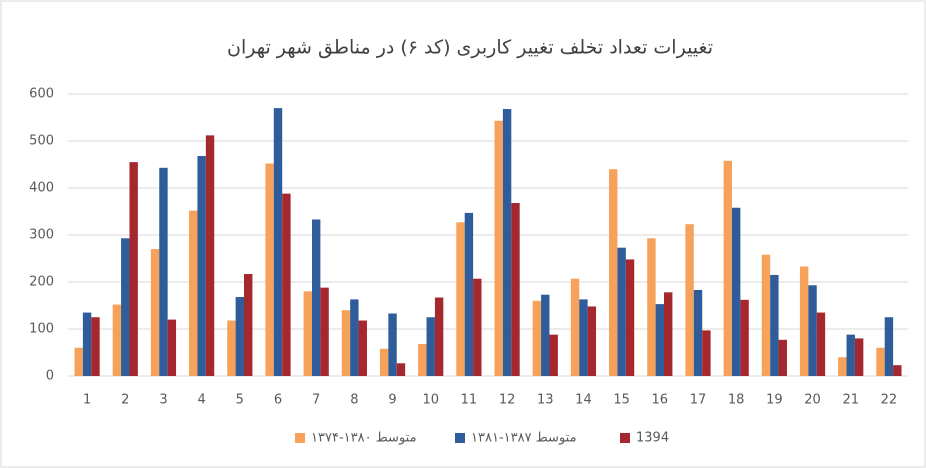  I want to click on y-tick-label: 500, so click(41, 141).